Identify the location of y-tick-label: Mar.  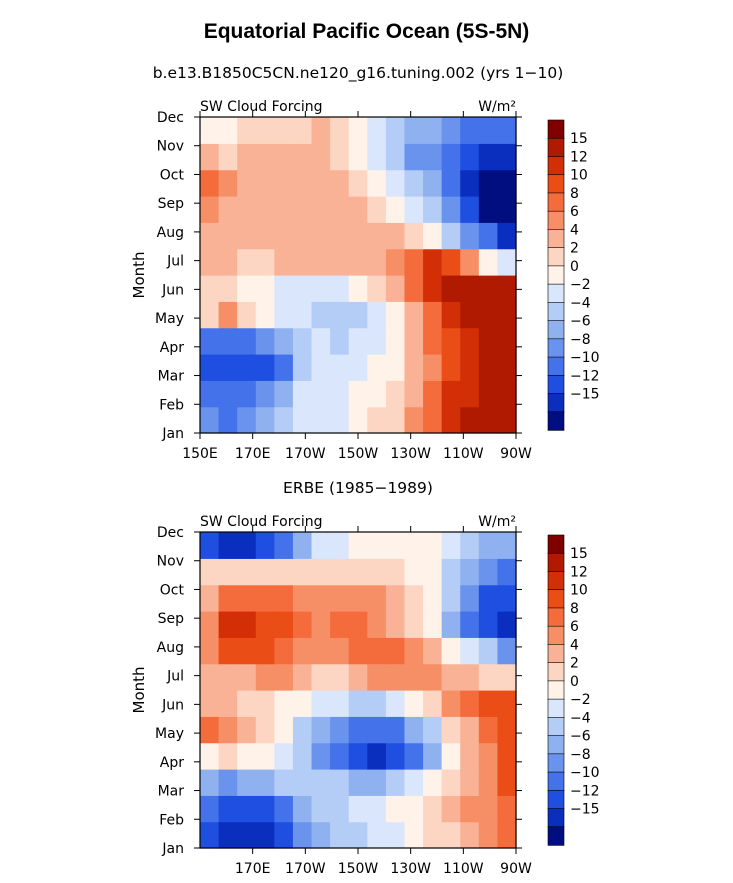
(171, 377).